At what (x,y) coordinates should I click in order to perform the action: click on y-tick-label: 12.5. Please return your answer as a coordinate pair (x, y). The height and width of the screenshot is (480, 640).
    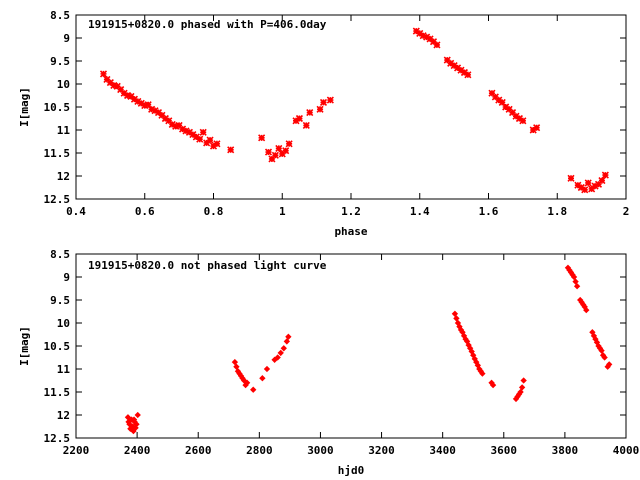
    Looking at the image, I should click on (57, 438).